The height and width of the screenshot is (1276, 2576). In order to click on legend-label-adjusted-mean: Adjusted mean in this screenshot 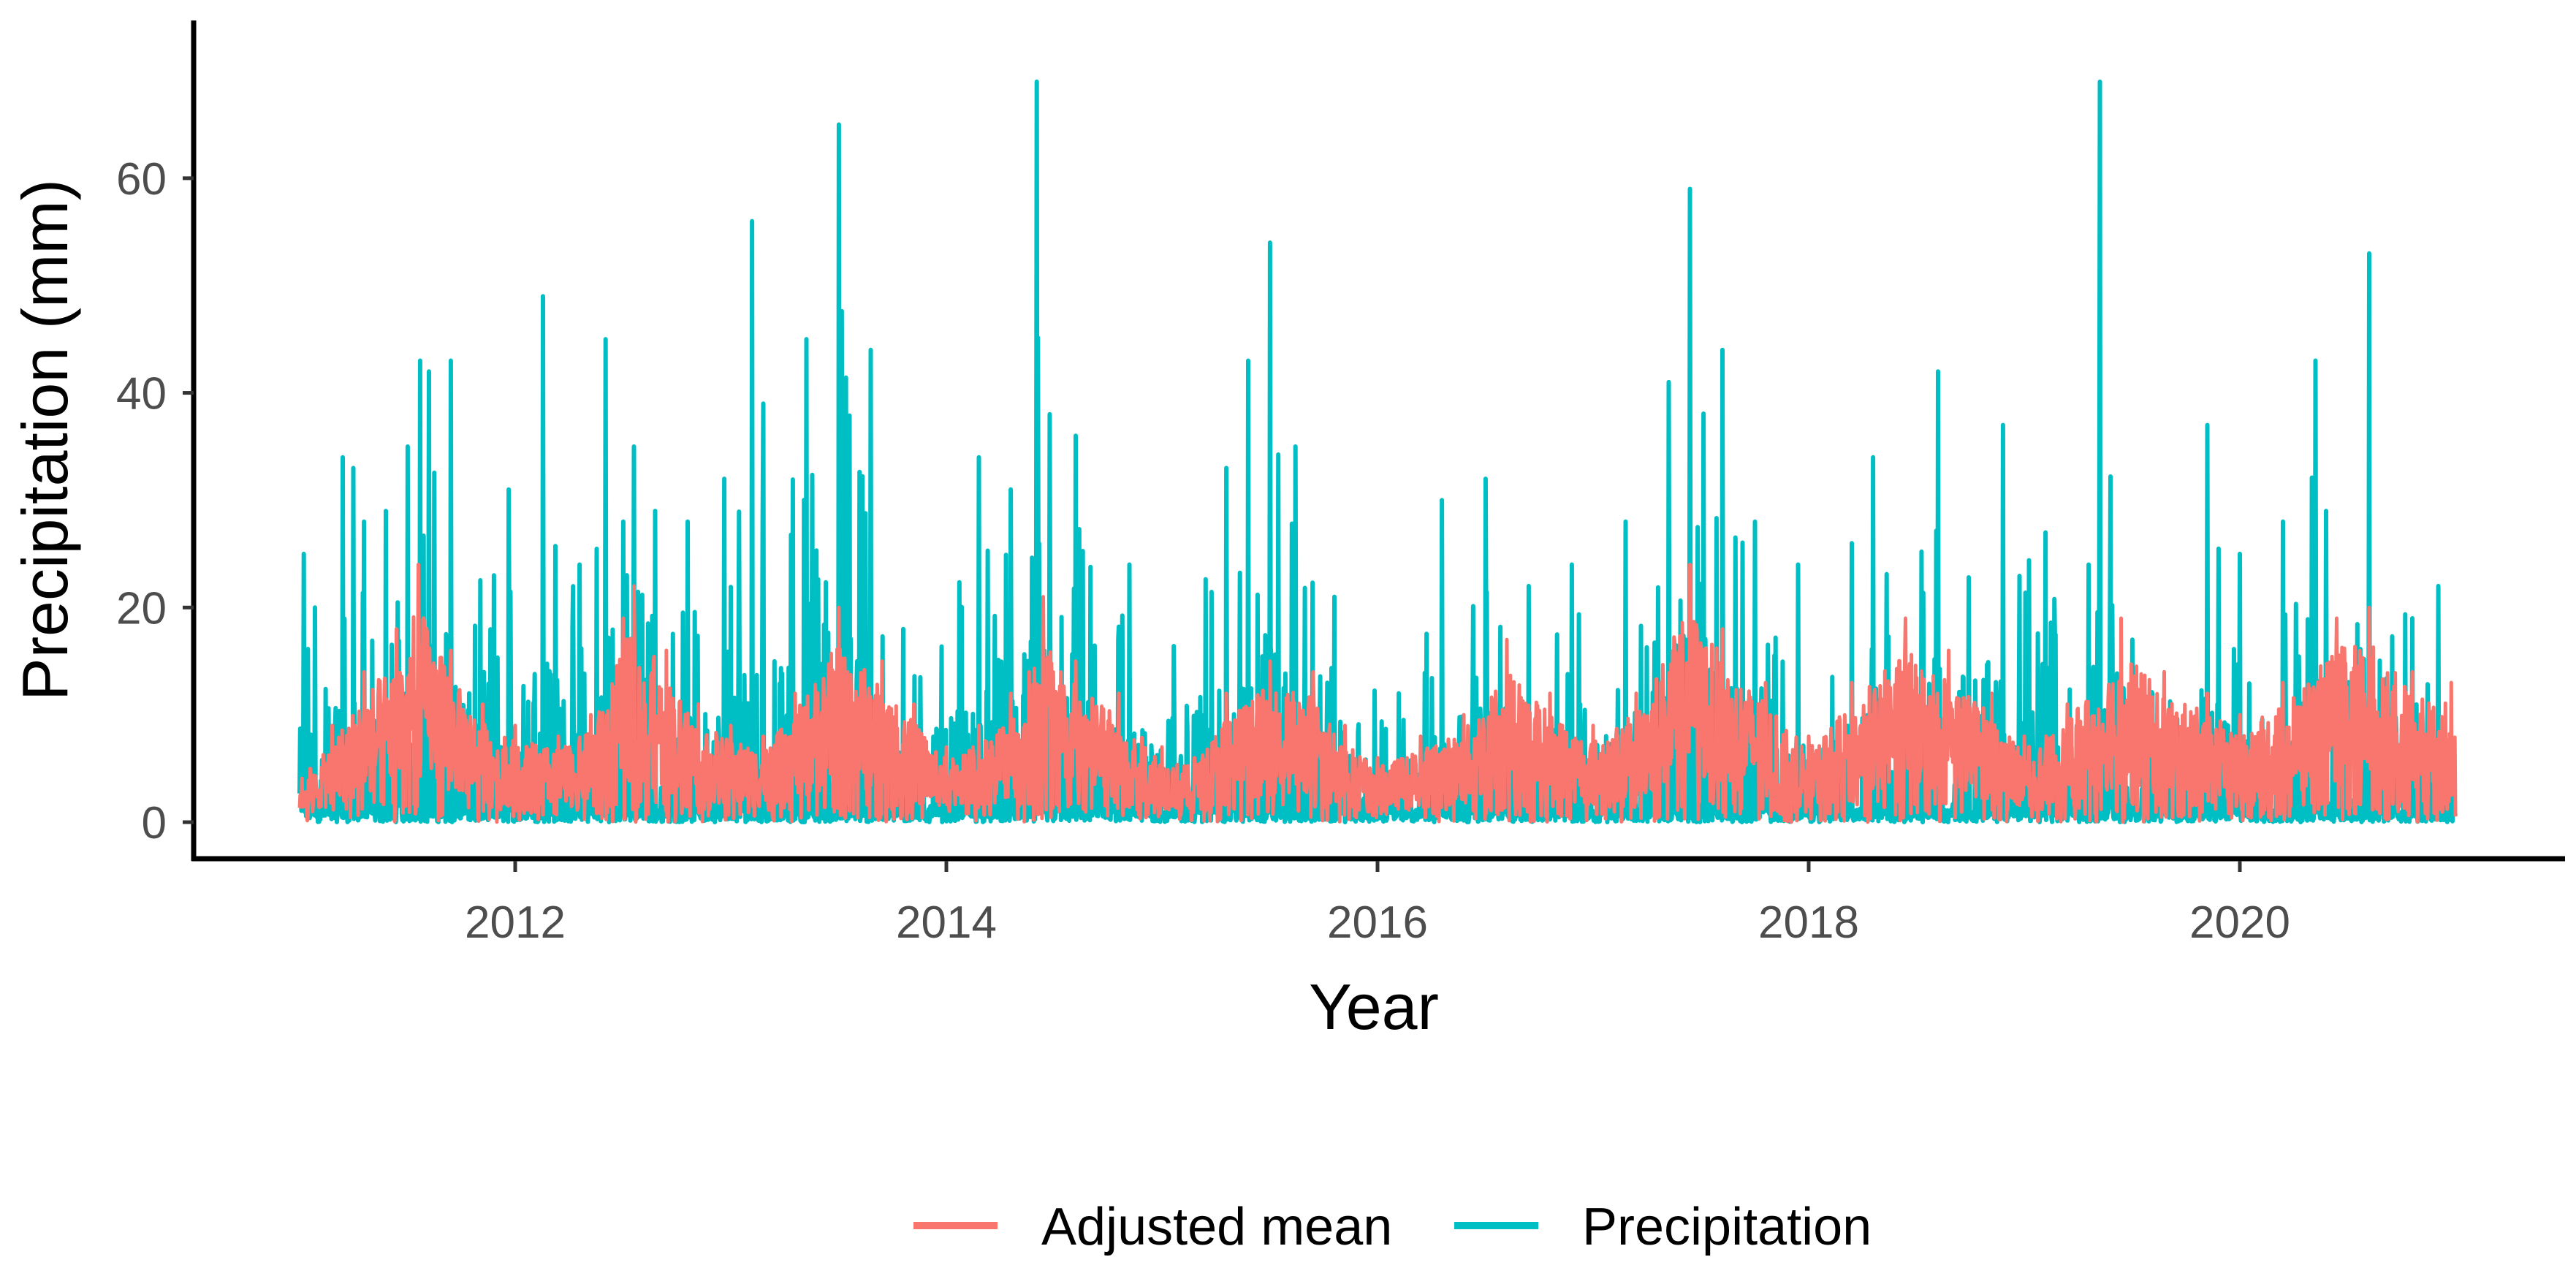, I will do `click(1217, 1227)`.